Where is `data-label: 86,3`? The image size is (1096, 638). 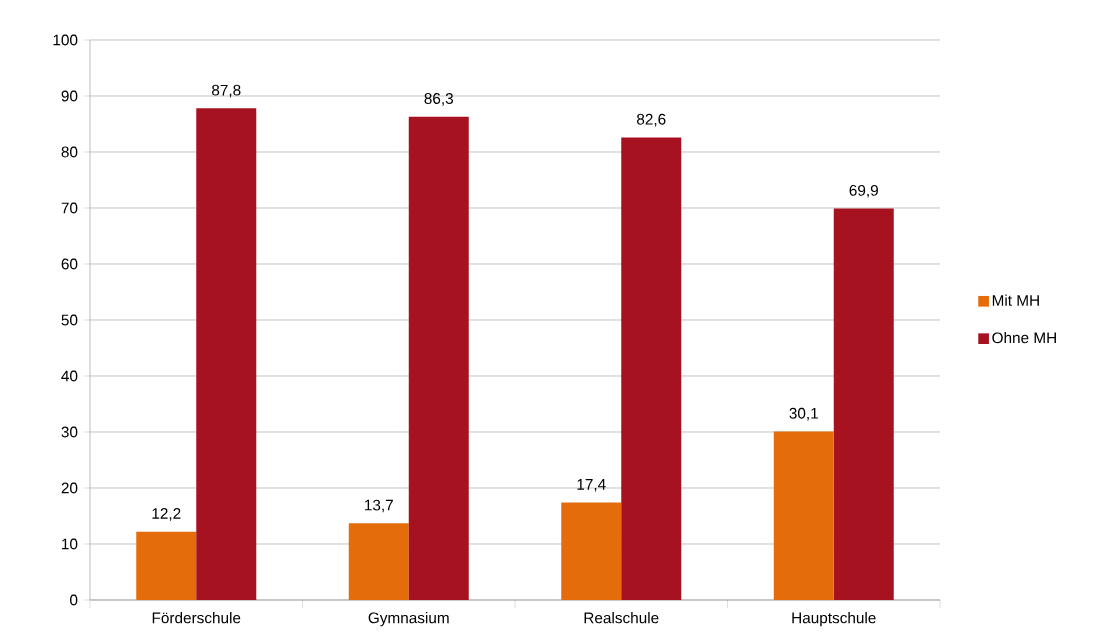
data-label: 86,3 is located at coordinates (438, 99).